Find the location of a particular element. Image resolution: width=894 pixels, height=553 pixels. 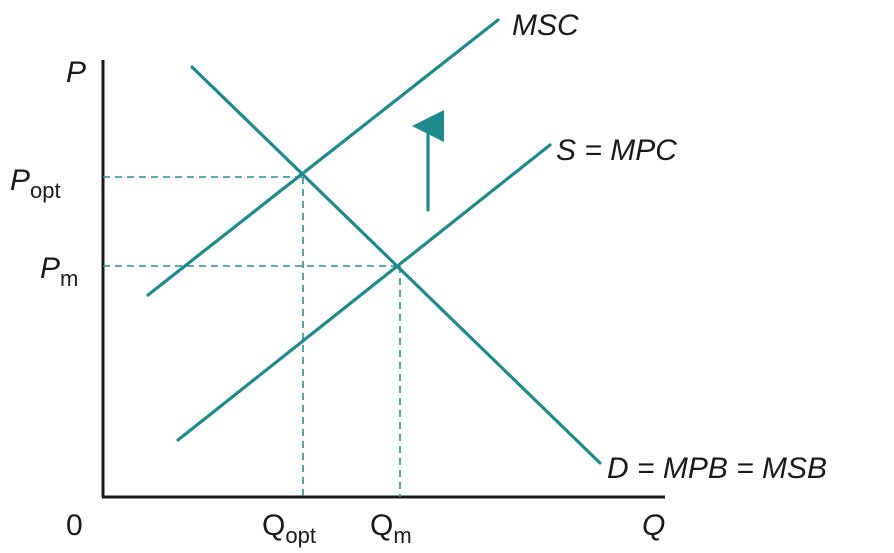

q-opt-label: Qopt is located at coordinates (289, 528).